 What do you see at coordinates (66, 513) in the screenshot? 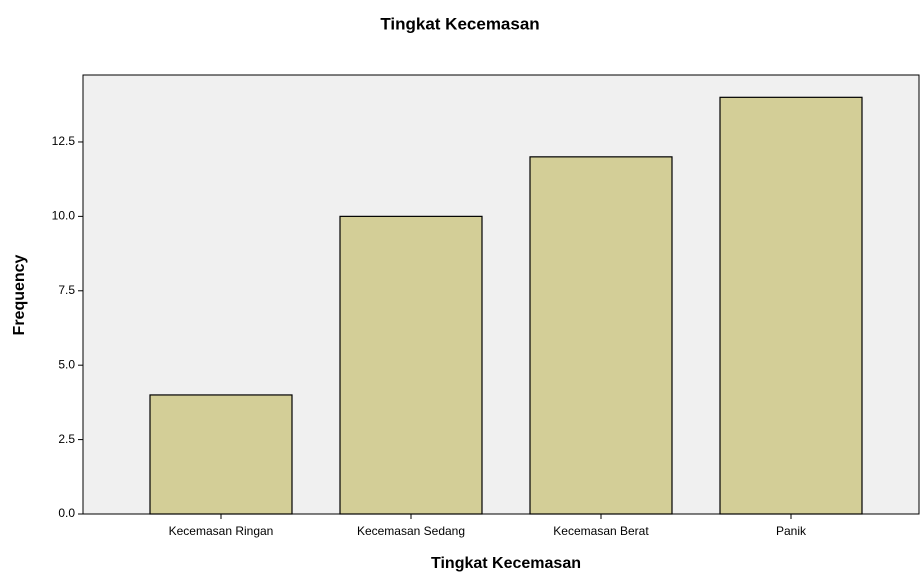
I see `y-tick-label: 0.0` at bounding box center [66, 513].